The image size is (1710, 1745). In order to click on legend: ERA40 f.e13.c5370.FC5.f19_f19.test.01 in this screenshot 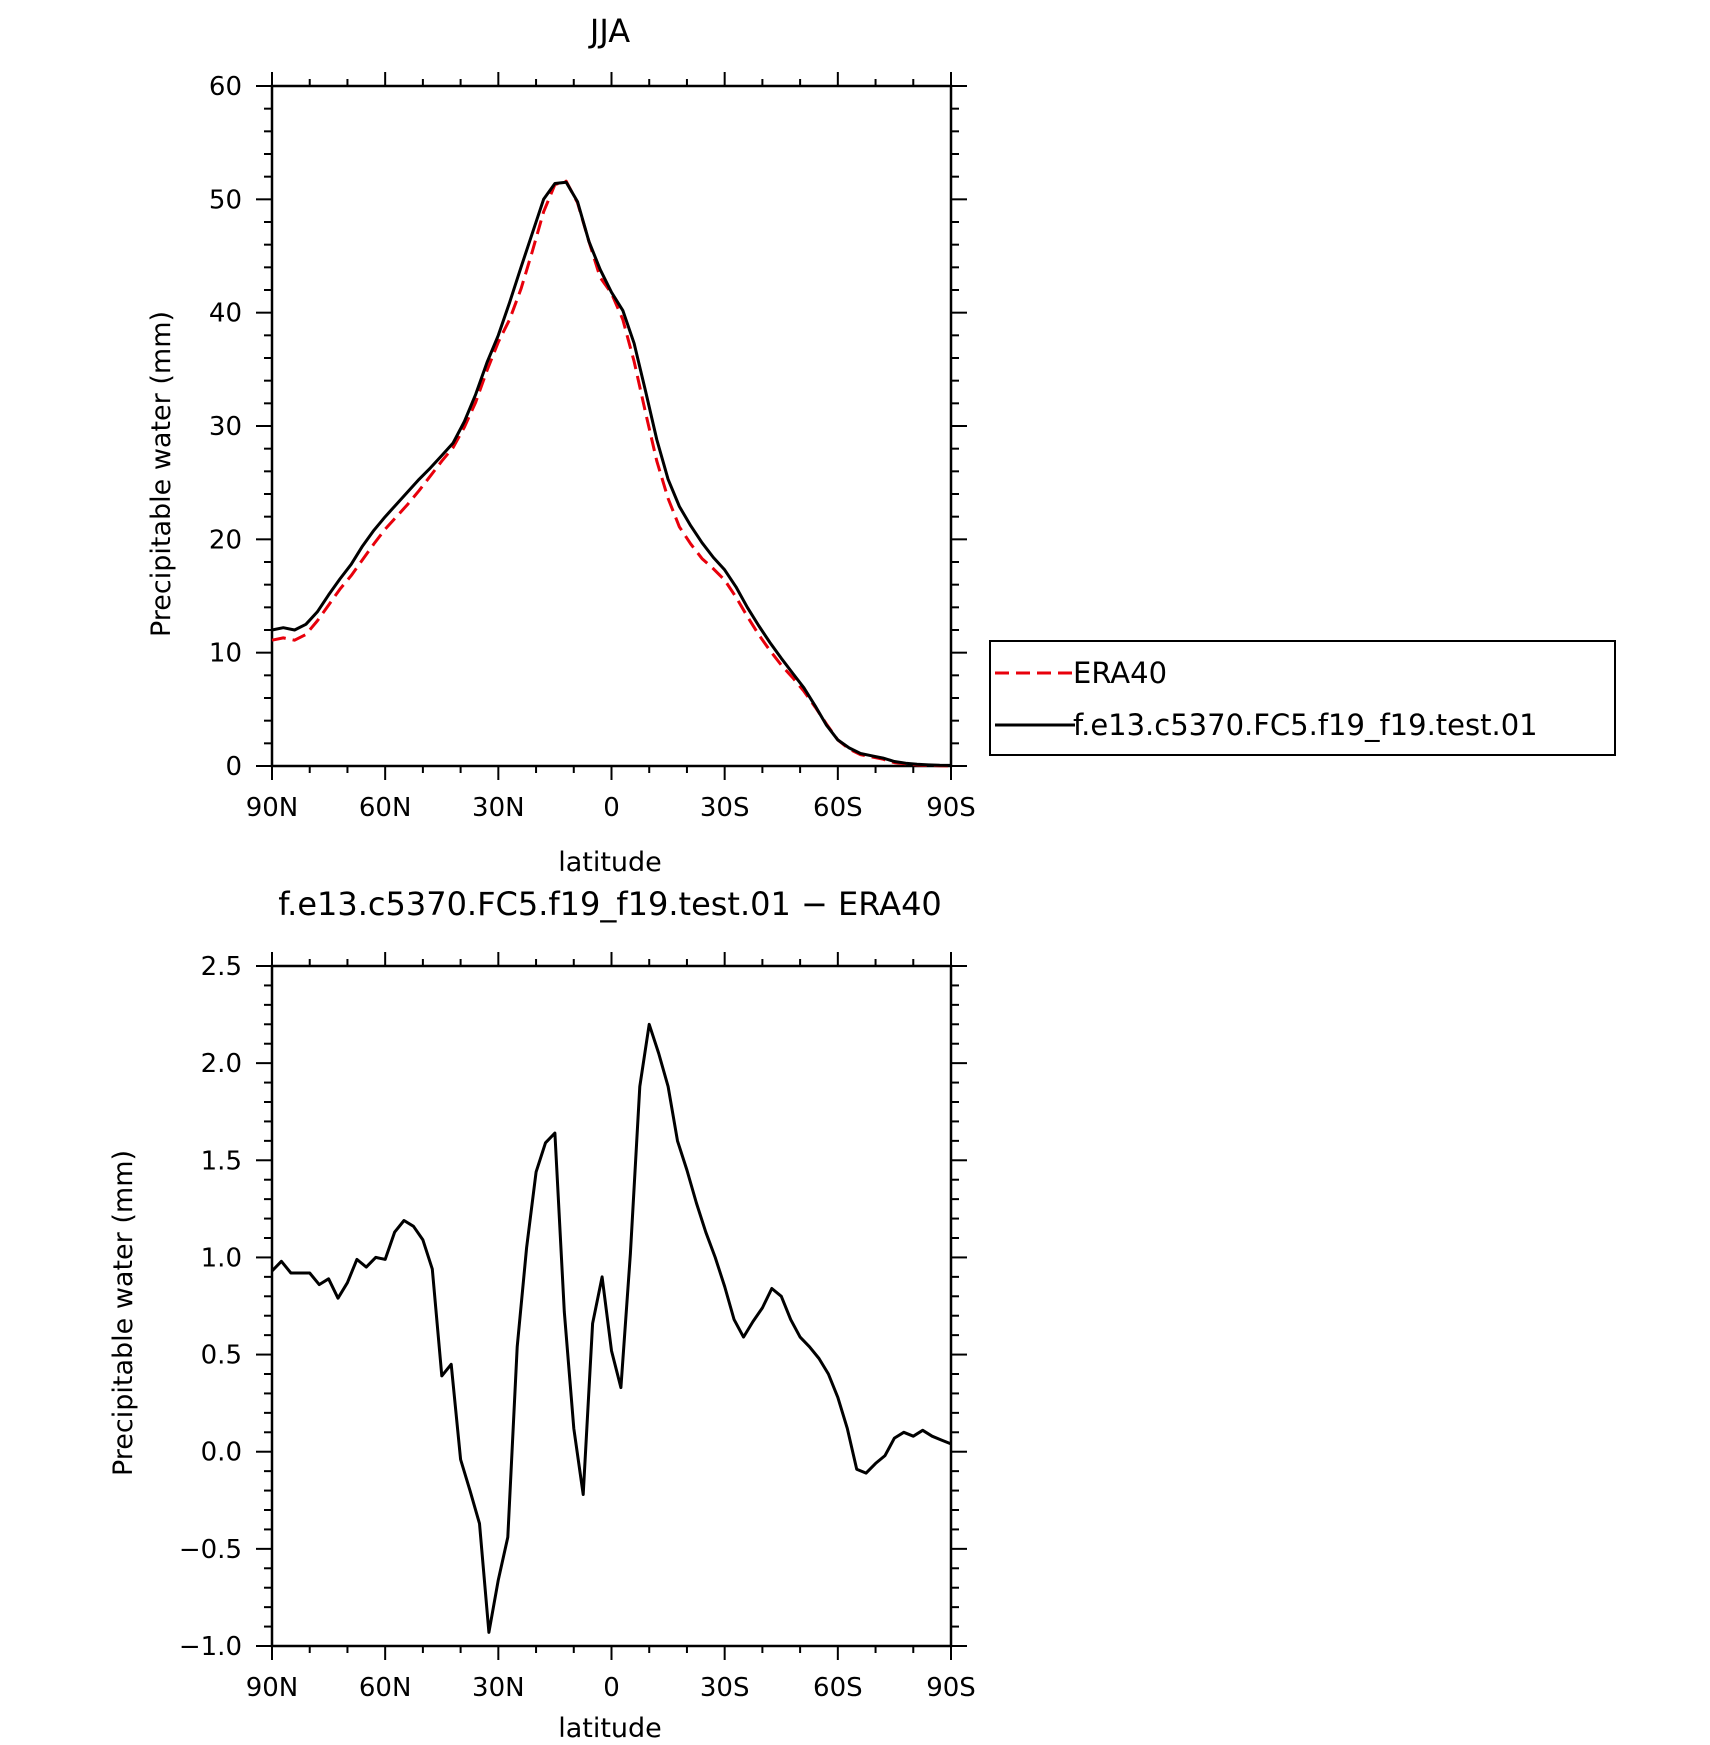, I will do `click(1302, 698)`.